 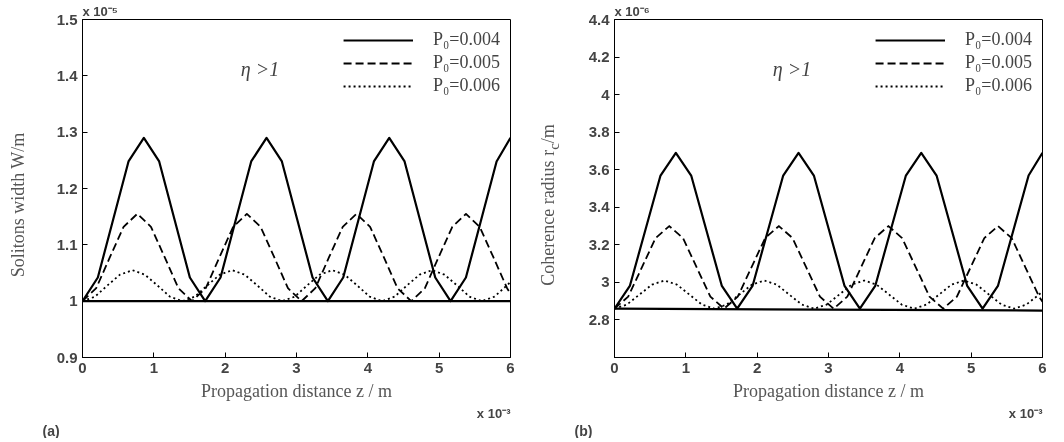 What do you see at coordinates (73, 301) in the screenshot?
I see `y-tick-label: 1` at bounding box center [73, 301].